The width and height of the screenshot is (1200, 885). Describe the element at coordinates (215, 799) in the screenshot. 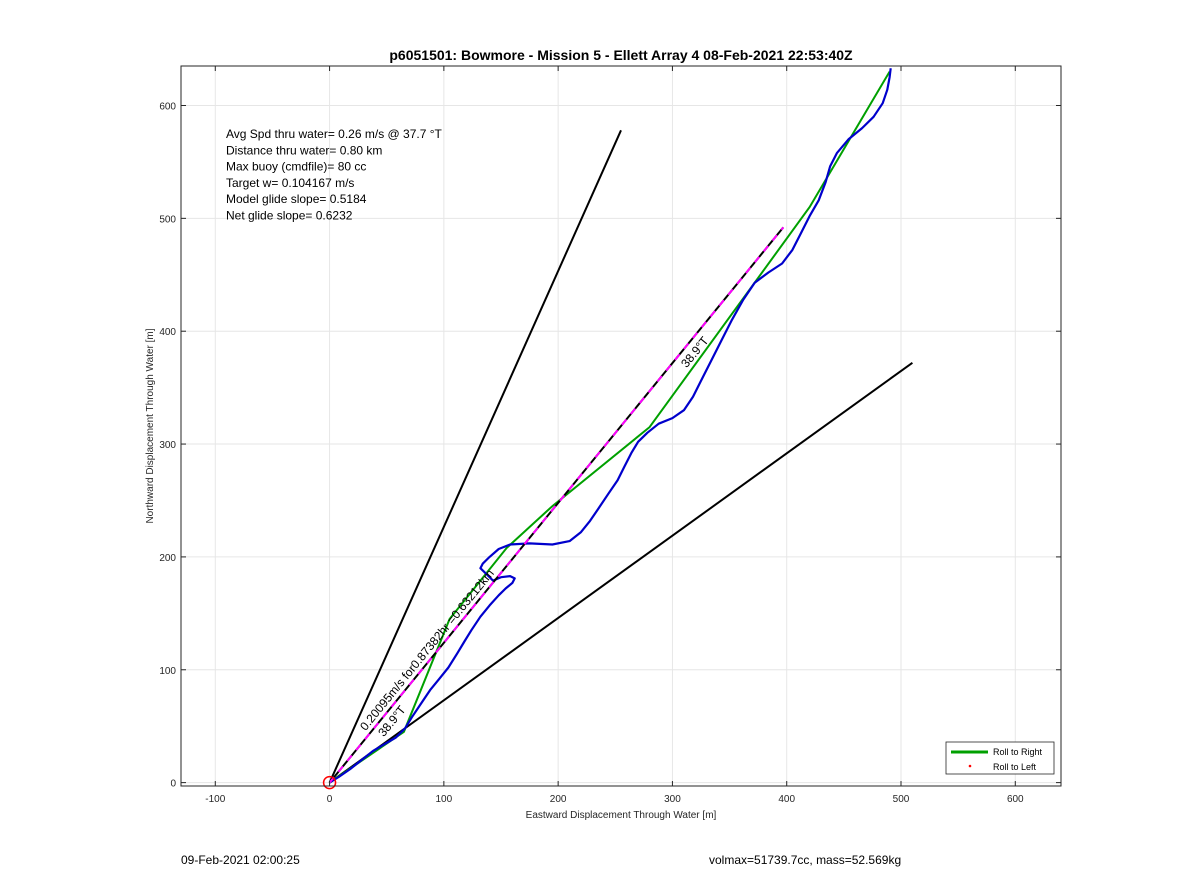

I see `x-tick-label: -100` at that location.